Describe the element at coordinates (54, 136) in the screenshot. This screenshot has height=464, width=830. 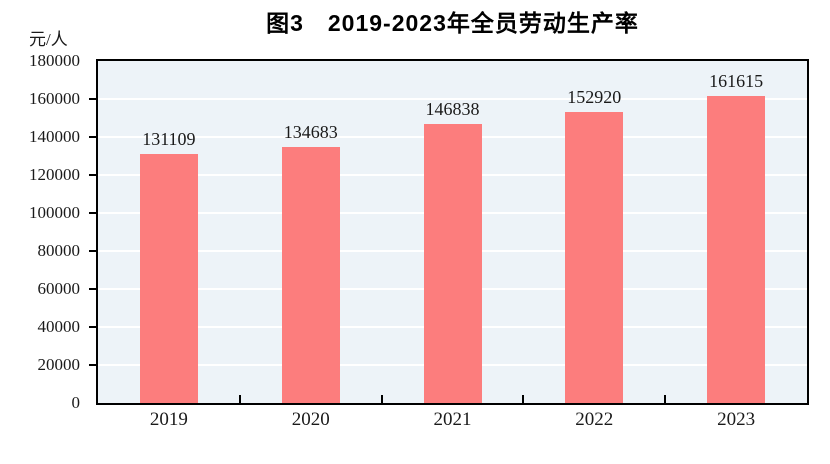
I see `y-tick-label: 140000` at that location.